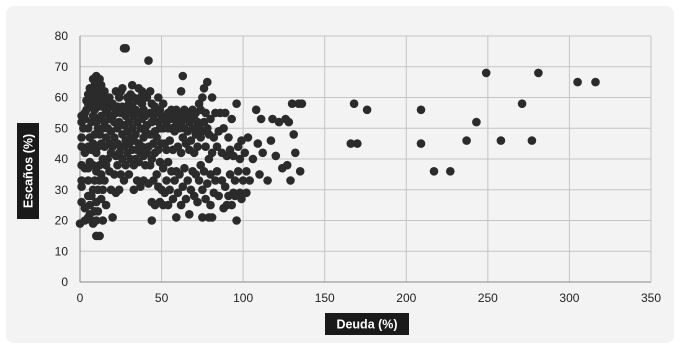  Describe the element at coordinates (651, 298) in the screenshot. I see `x-tick-label: 350` at that location.